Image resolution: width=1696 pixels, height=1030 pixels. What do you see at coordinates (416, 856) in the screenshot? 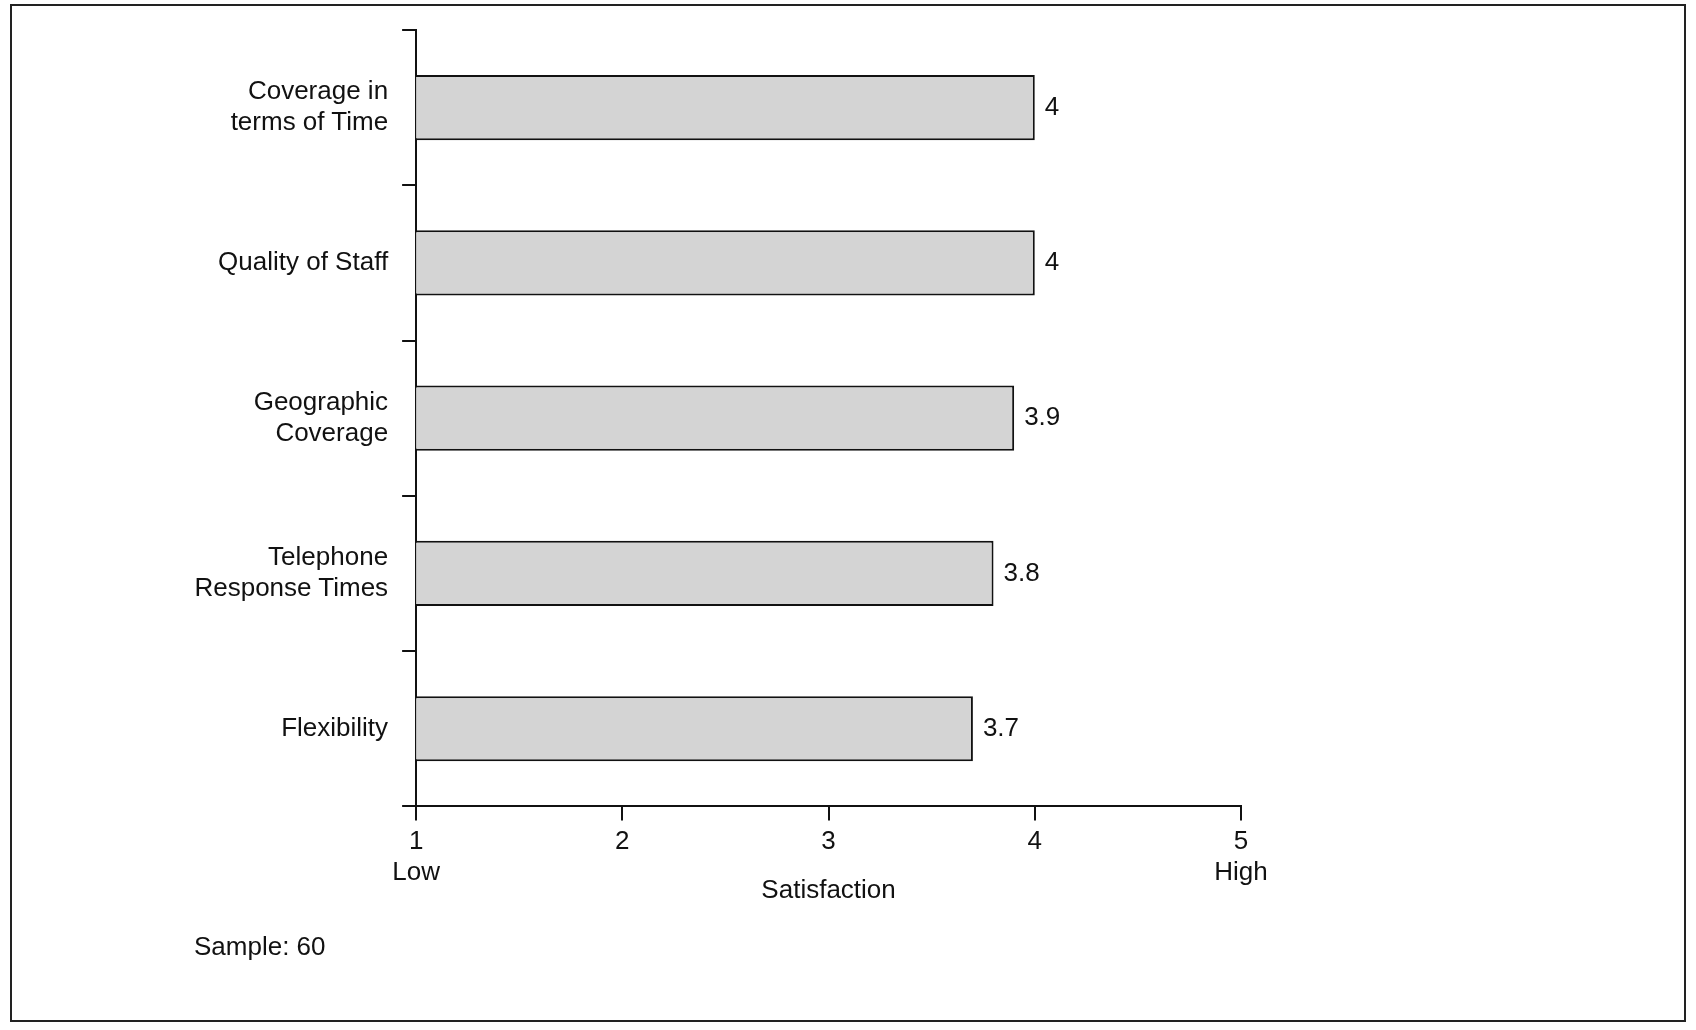
I see `x-tick-label: 1 Low` at bounding box center [416, 856].